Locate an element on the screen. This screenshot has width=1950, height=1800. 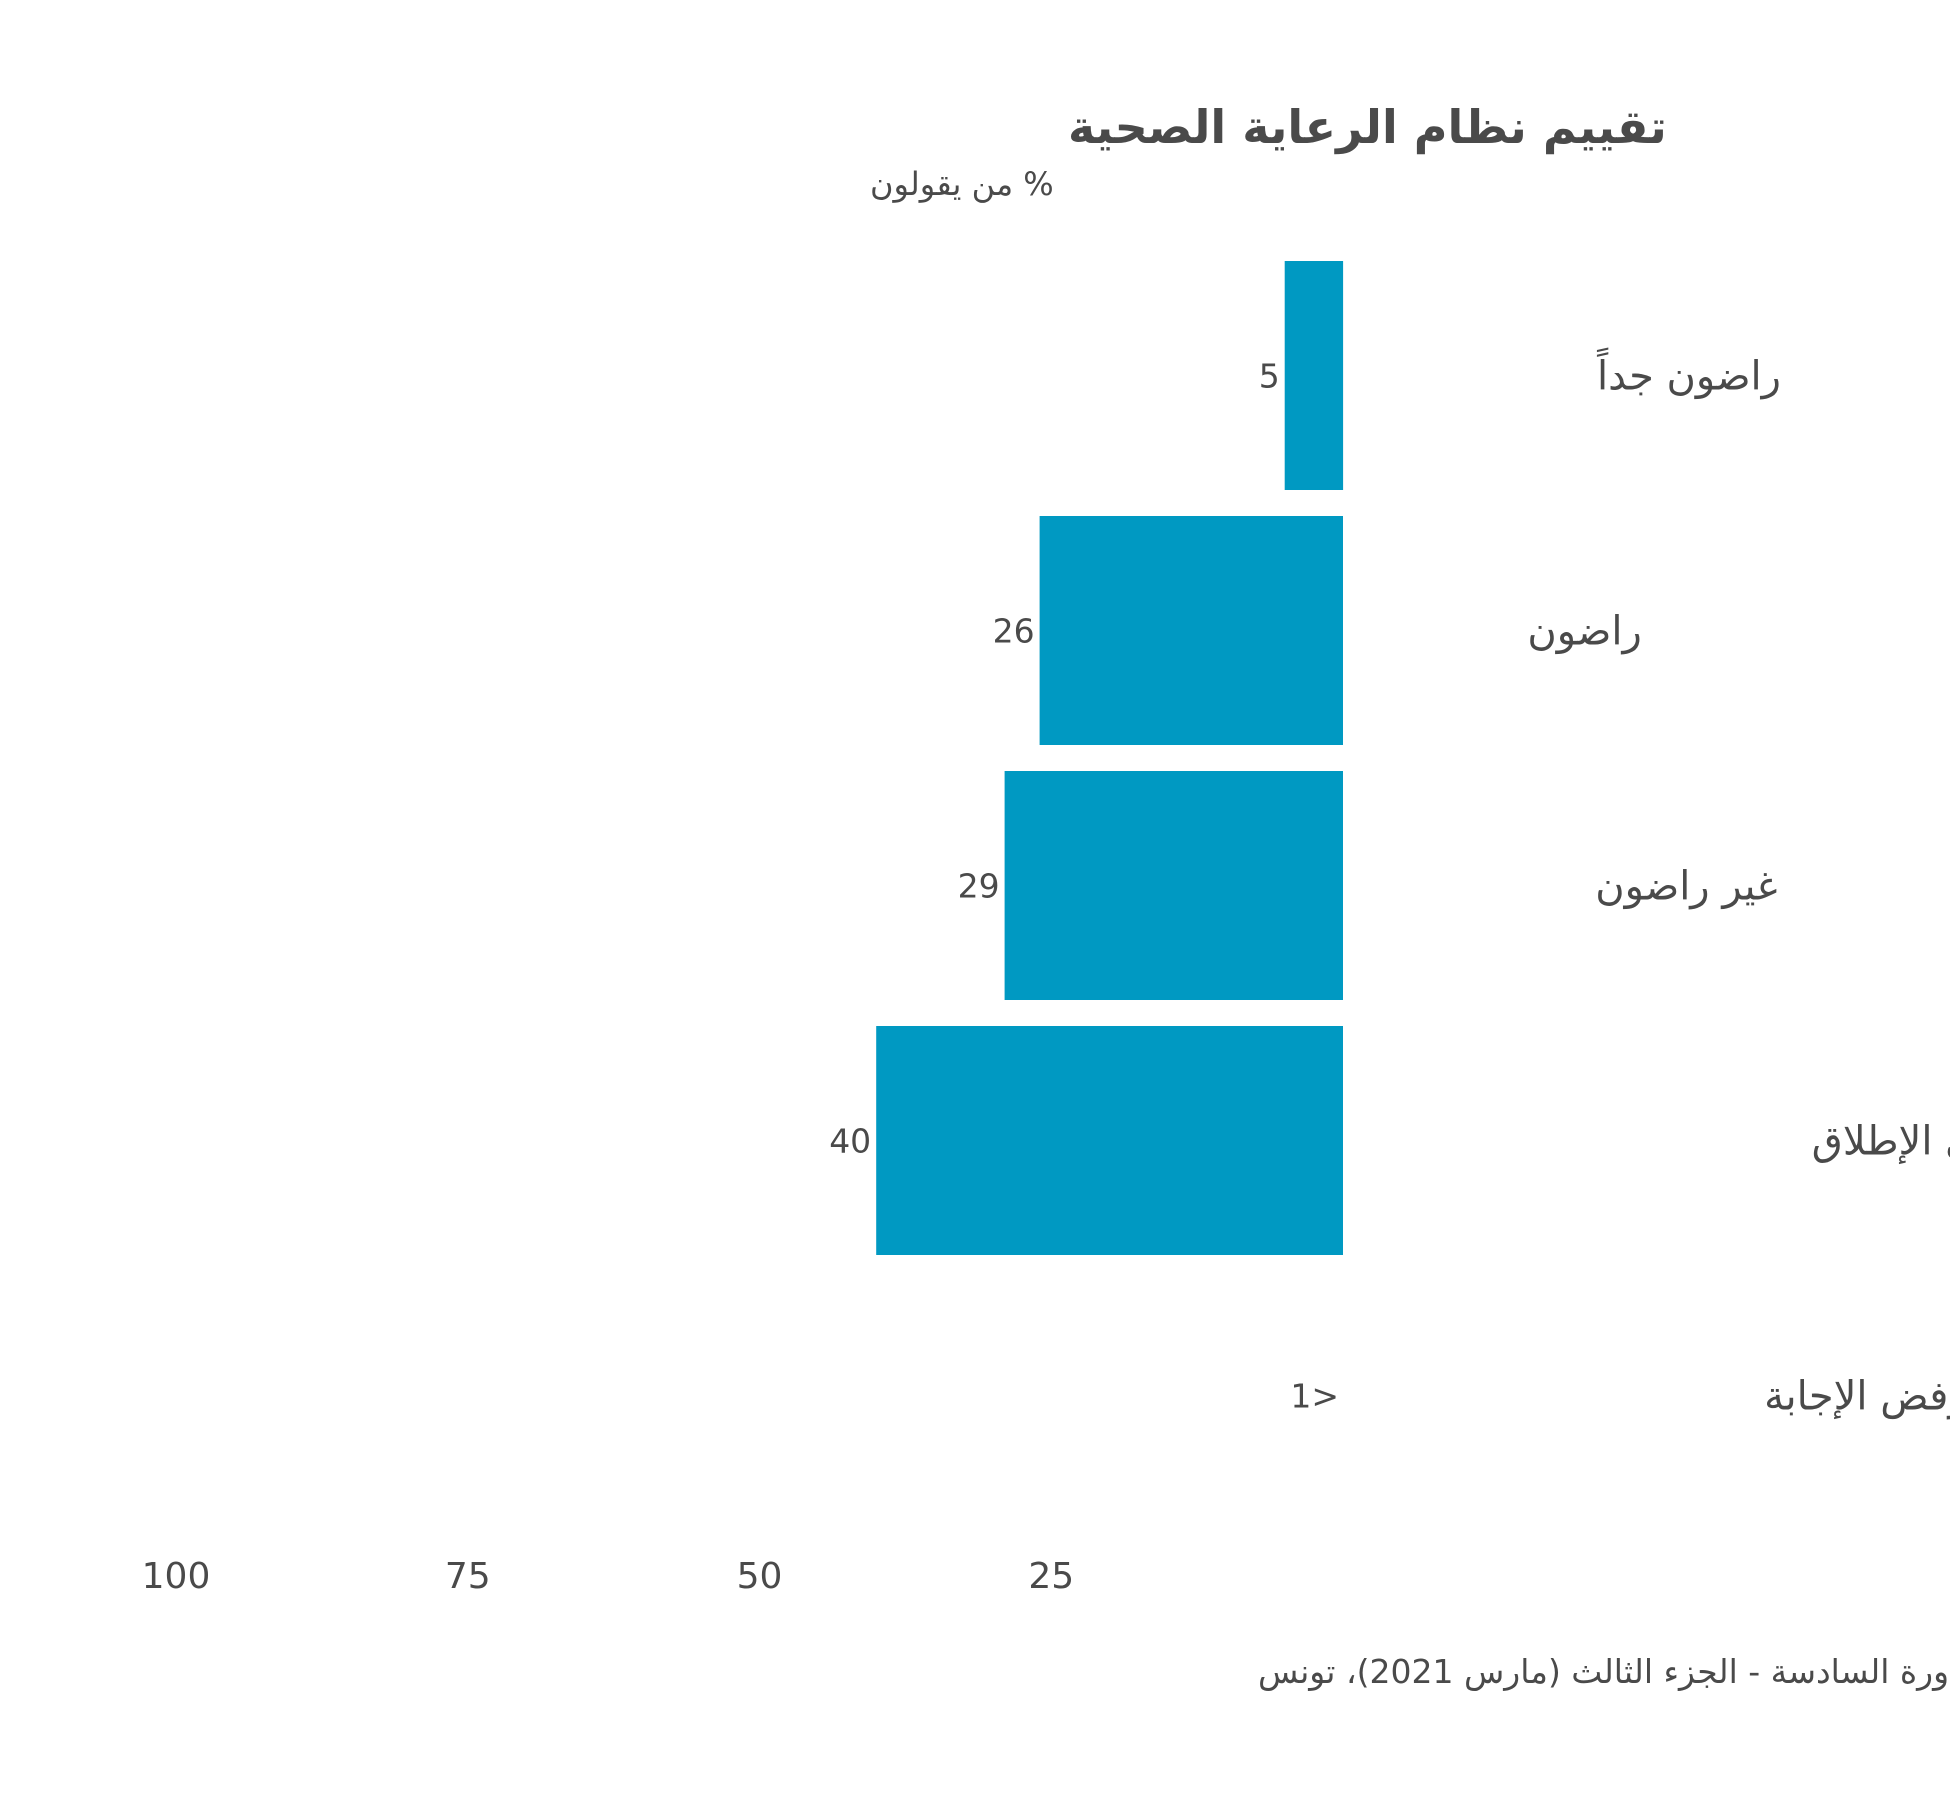
chart-subtitle: % من يقولون is located at coordinates (962, 184).